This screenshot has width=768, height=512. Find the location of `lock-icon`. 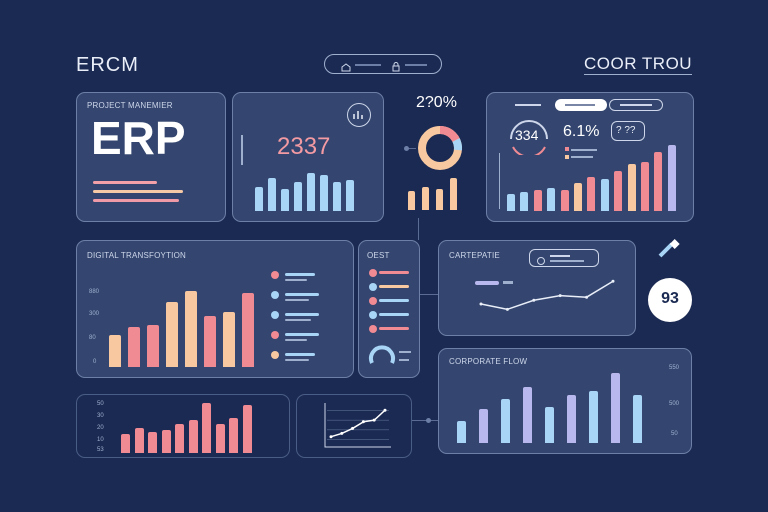

lock-icon is located at coordinates (396, 65).